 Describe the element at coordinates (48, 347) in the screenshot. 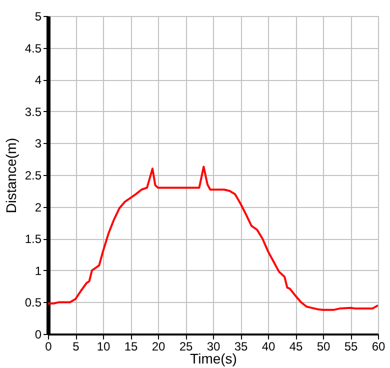

I see `x-tick-label: 0` at that location.